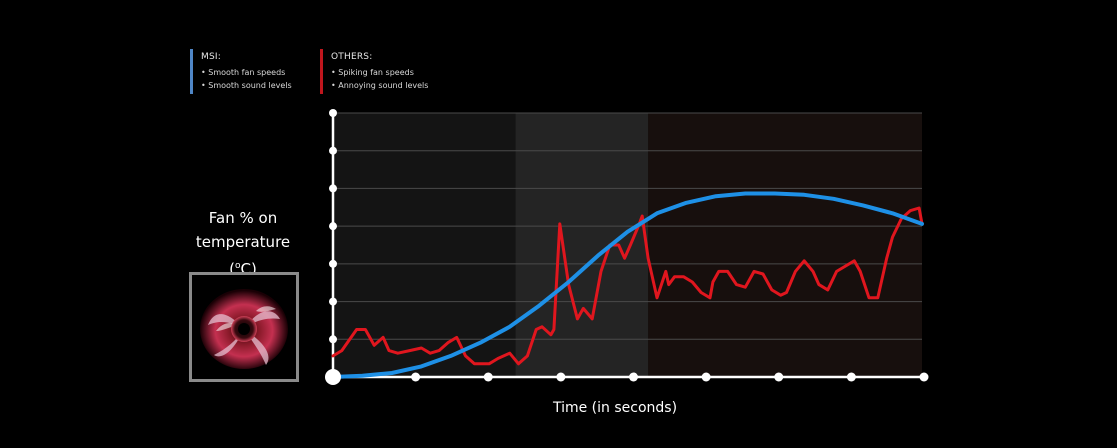 The width and height of the screenshot is (1117, 448). Describe the element at coordinates (582, 245) in the screenshot. I see `highlight-band` at that location.